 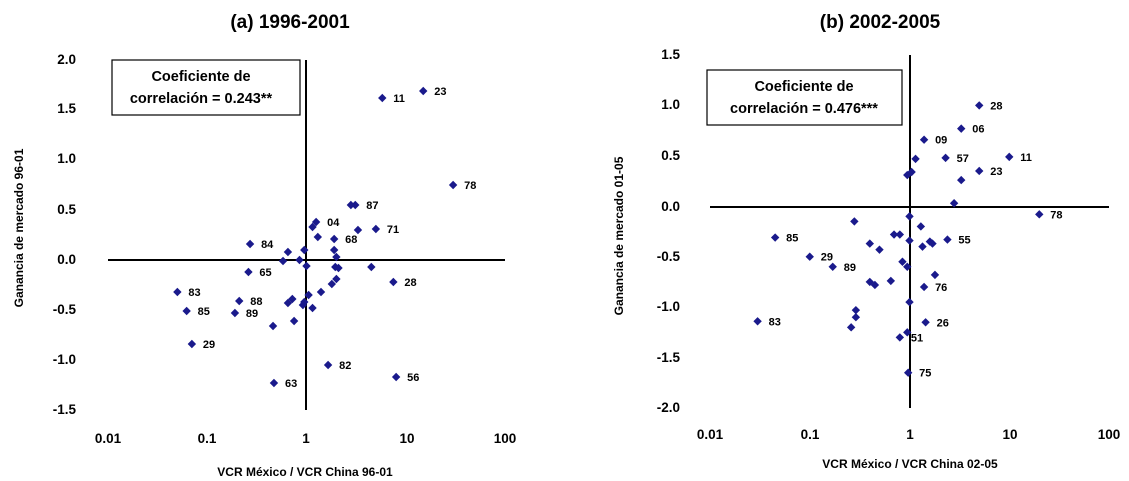 I want to click on chart-a-point-label: 56, so click(x=413, y=378).